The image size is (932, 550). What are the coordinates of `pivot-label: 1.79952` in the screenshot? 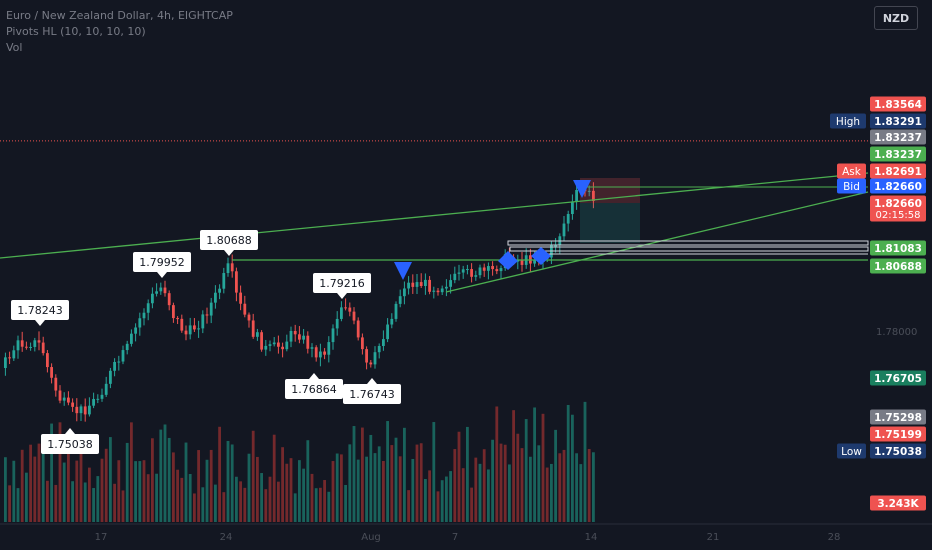 It's located at (162, 265).